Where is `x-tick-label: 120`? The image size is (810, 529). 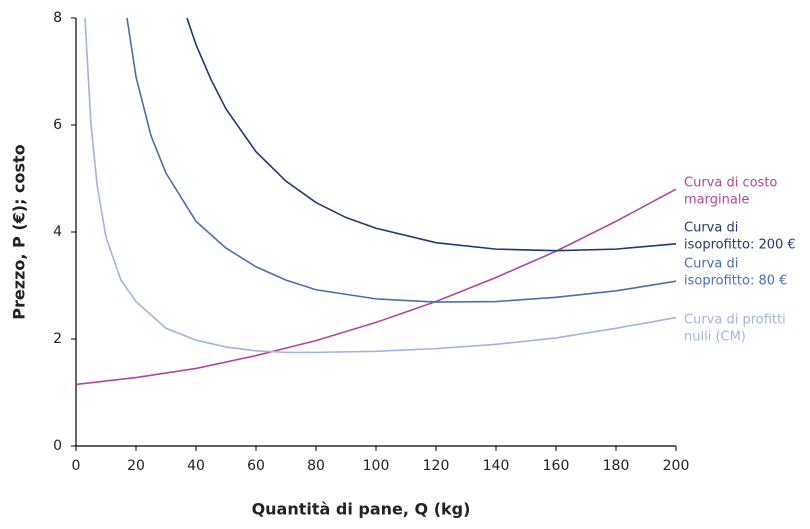
x-tick-label: 120 is located at coordinates (436, 466).